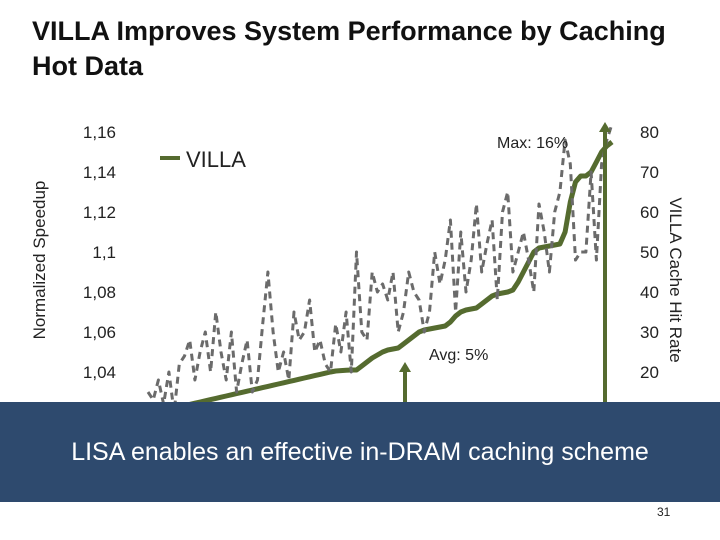 Image resolution: width=720 pixels, height=540 pixels. I want to click on max-arrow, so click(605, 262).